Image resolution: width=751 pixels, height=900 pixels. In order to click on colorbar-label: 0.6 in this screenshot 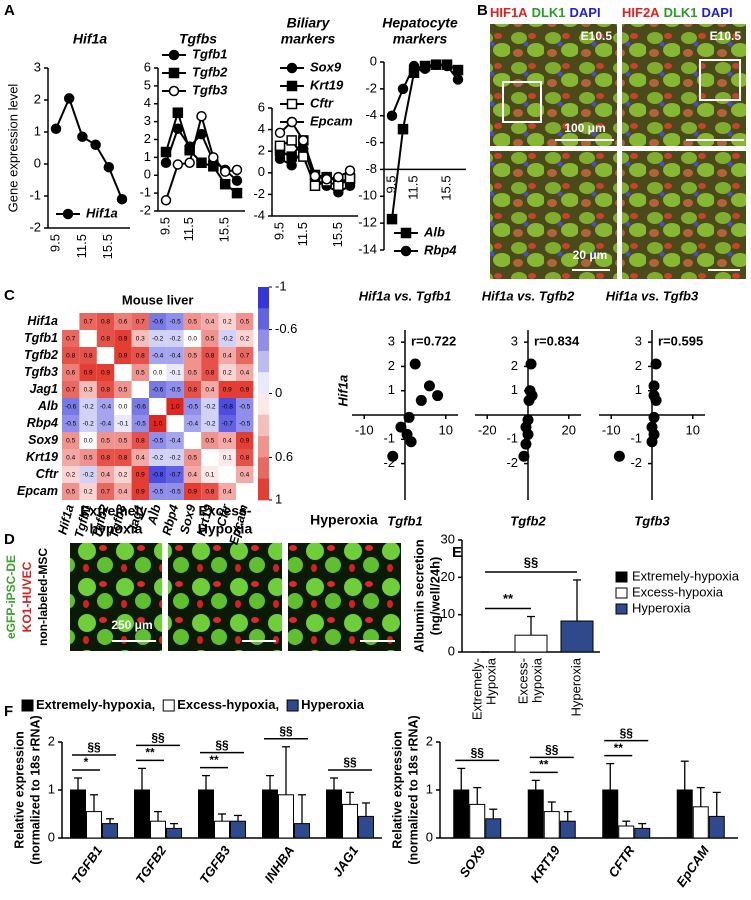, I will do `click(284, 456)`.